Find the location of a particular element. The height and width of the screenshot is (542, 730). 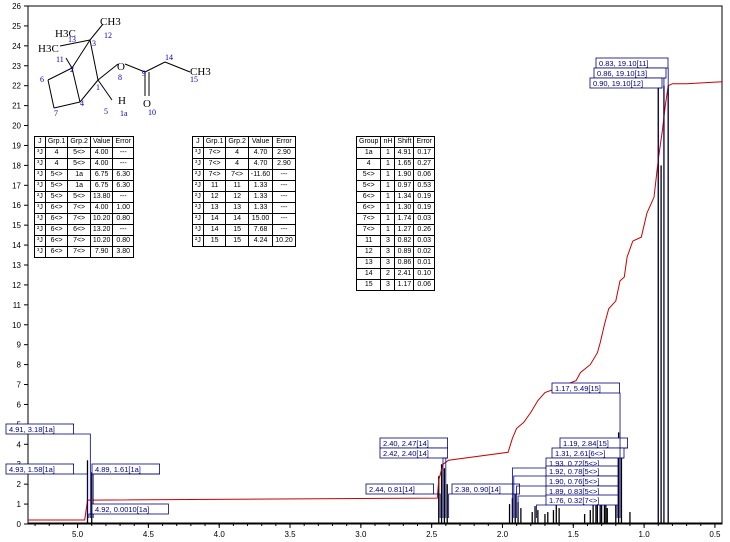

table-row: ²J 14 14 15.00 --- is located at coordinates (244, 219).